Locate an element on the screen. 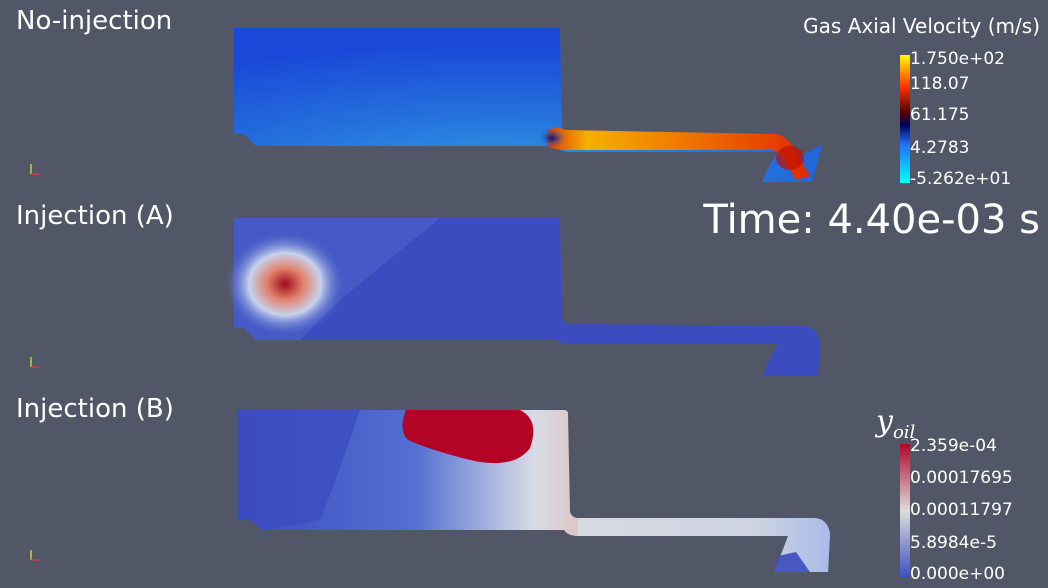 Image resolution: width=1048 pixels, height=588 pixels. velocity-tick-label: -5.262e+01 is located at coordinates (961, 179).